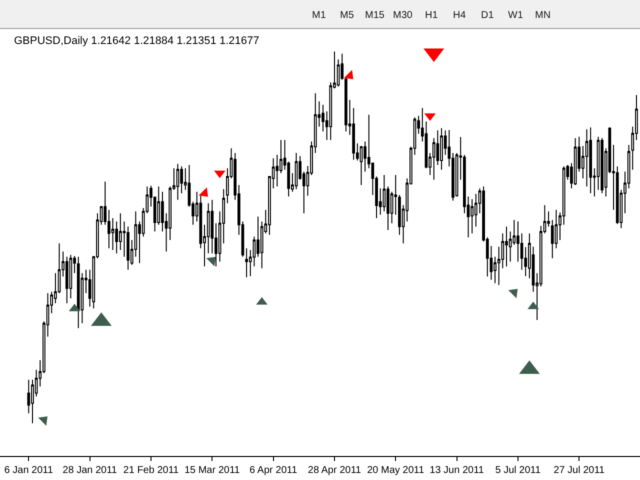 This screenshot has height=480, width=640. What do you see at coordinates (459, 15) in the screenshot?
I see `text: H4` at bounding box center [459, 15].